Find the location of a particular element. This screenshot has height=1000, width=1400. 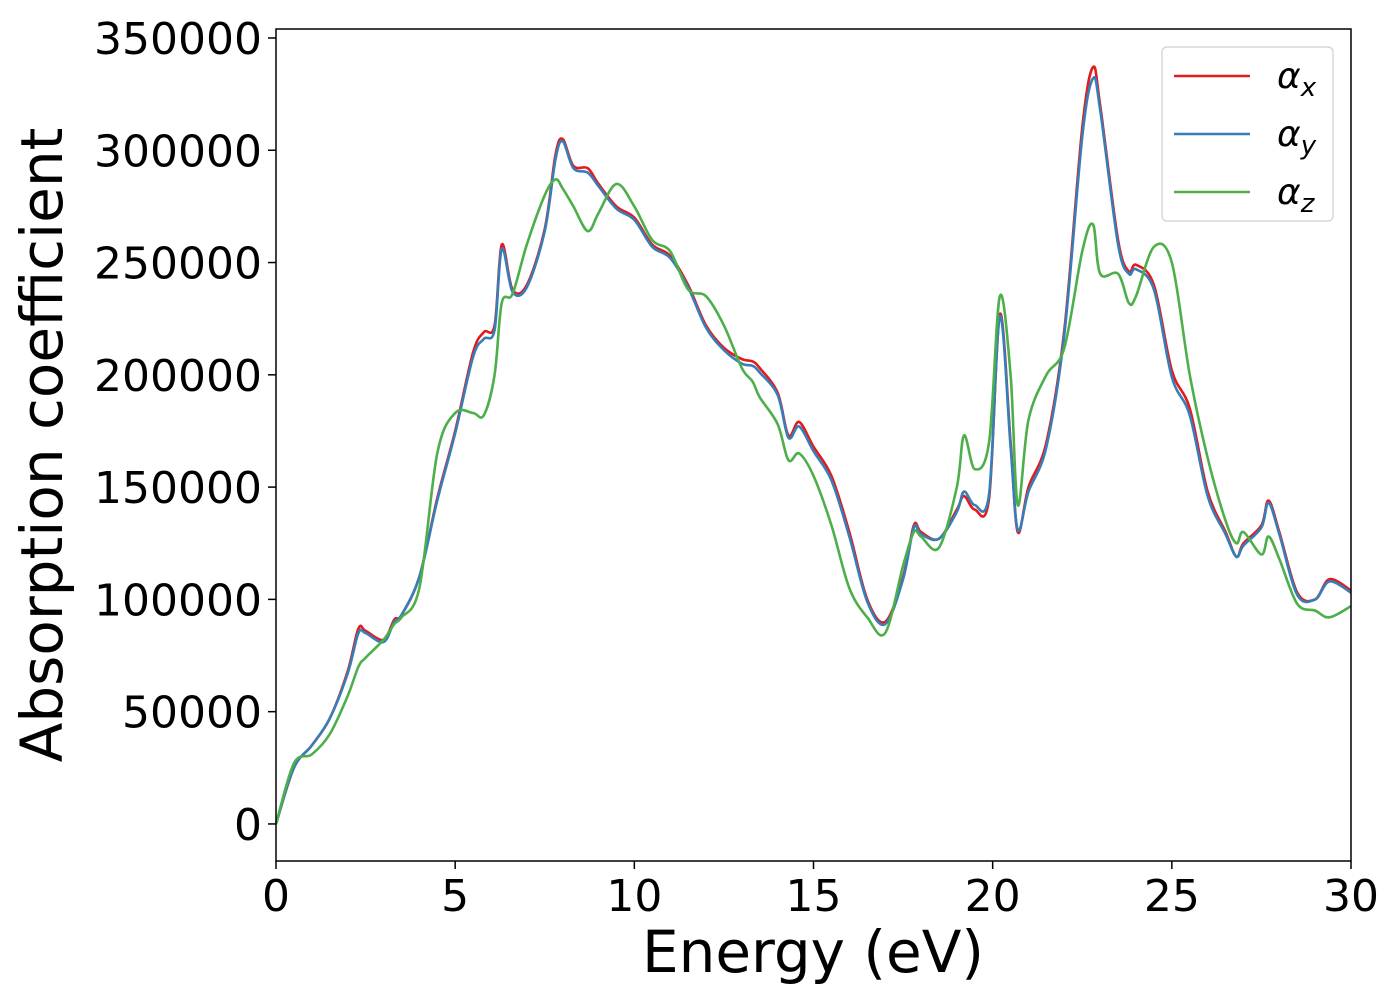

y-tick-label: 300000 is located at coordinates (178, 151).